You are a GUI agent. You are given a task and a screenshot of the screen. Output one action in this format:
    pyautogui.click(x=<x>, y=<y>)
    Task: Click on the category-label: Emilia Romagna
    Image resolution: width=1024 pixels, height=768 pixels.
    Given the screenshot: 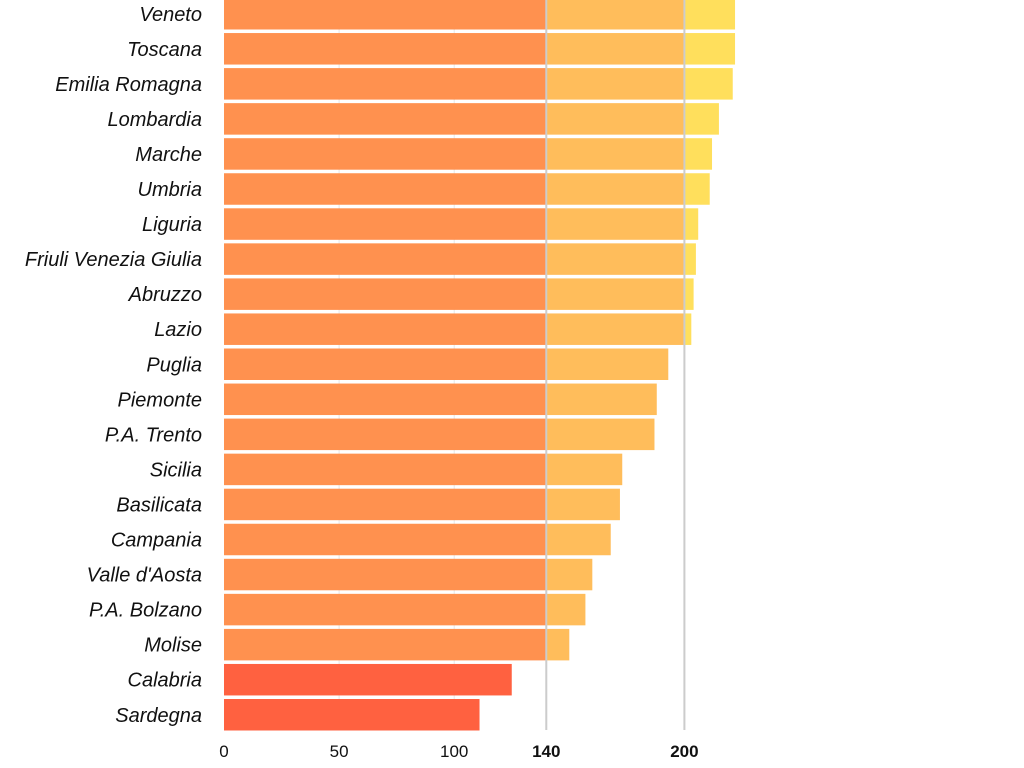 What is the action you would take?
    pyautogui.click(x=128, y=85)
    